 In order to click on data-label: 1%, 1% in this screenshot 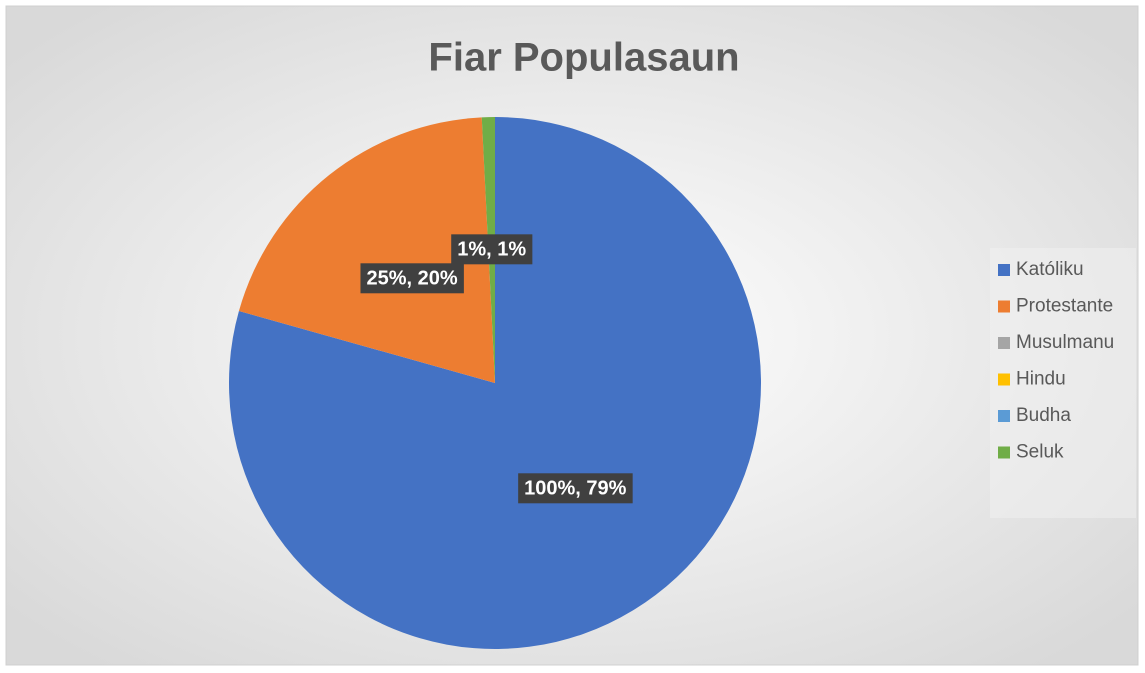, I will do `click(491, 249)`.